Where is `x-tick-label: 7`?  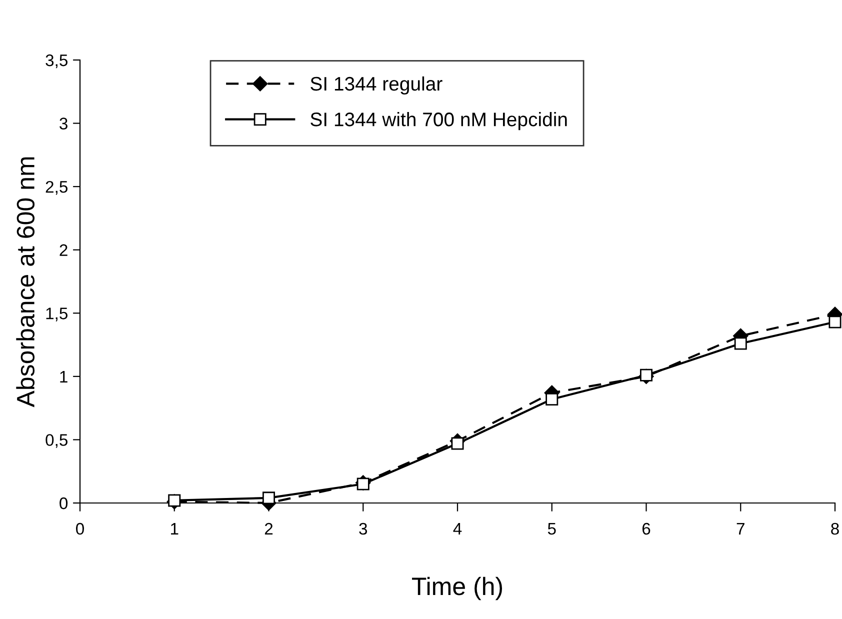 x-tick-label: 7 is located at coordinates (740, 529).